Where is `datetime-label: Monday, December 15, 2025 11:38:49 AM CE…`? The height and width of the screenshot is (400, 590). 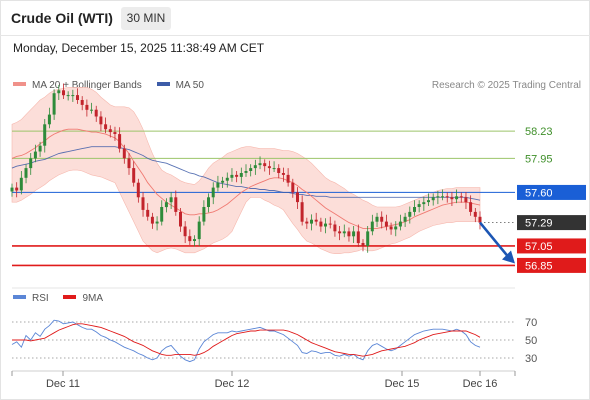 datetime-label: Monday, December 15, 2025 11:38:49 AM CE… is located at coordinates (139, 48).